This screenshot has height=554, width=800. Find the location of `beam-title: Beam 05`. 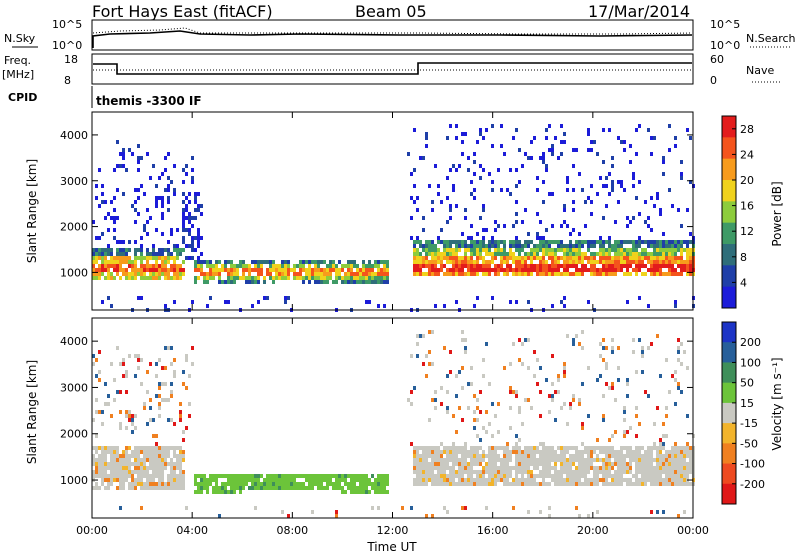

beam-title: Beam 05 is located at coordinates (391, 11).